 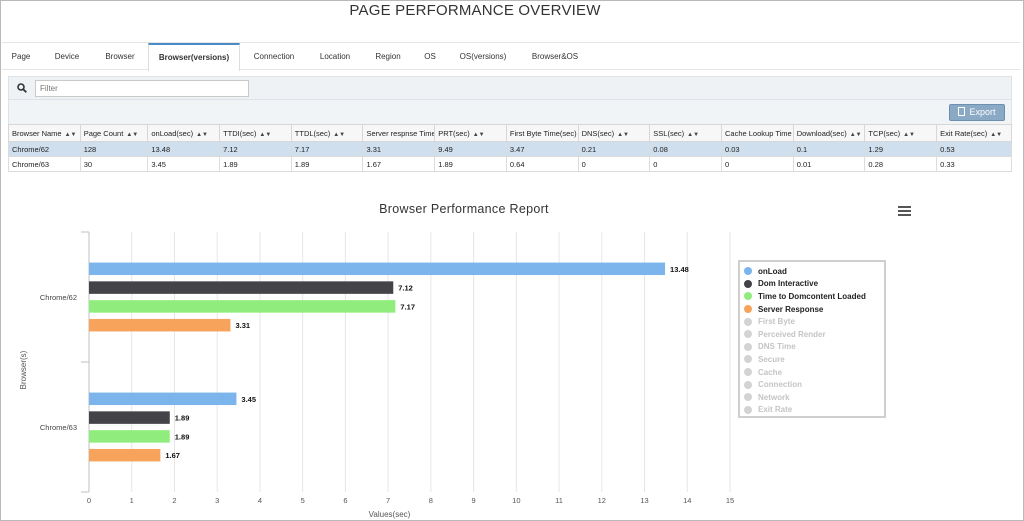 I want to click on x-tick-label: 13, so click(x=644, y=500).